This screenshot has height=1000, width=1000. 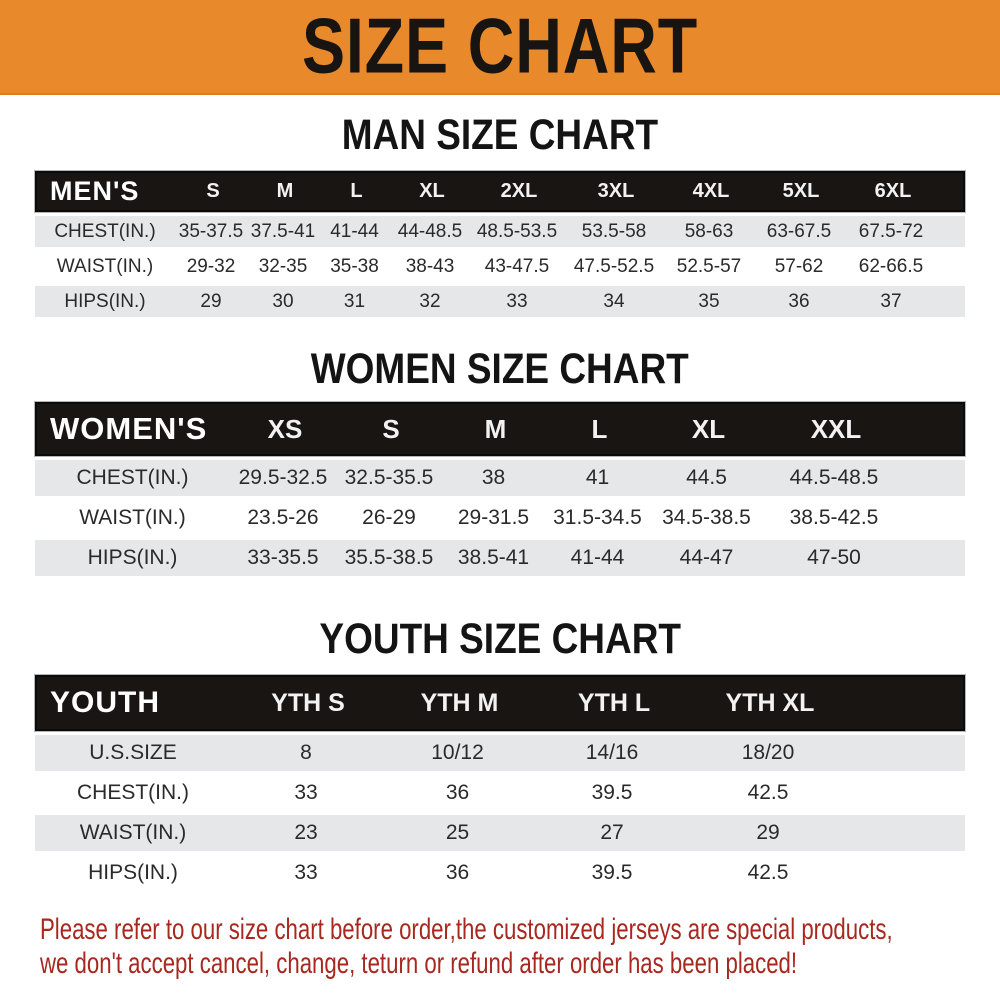 What do you see at coordinates (500, 703) in the screenshot?
I see `table-header-row: YOUTH YTH S YTH M YTH L YTH XL` at bounding box center [500, 703].